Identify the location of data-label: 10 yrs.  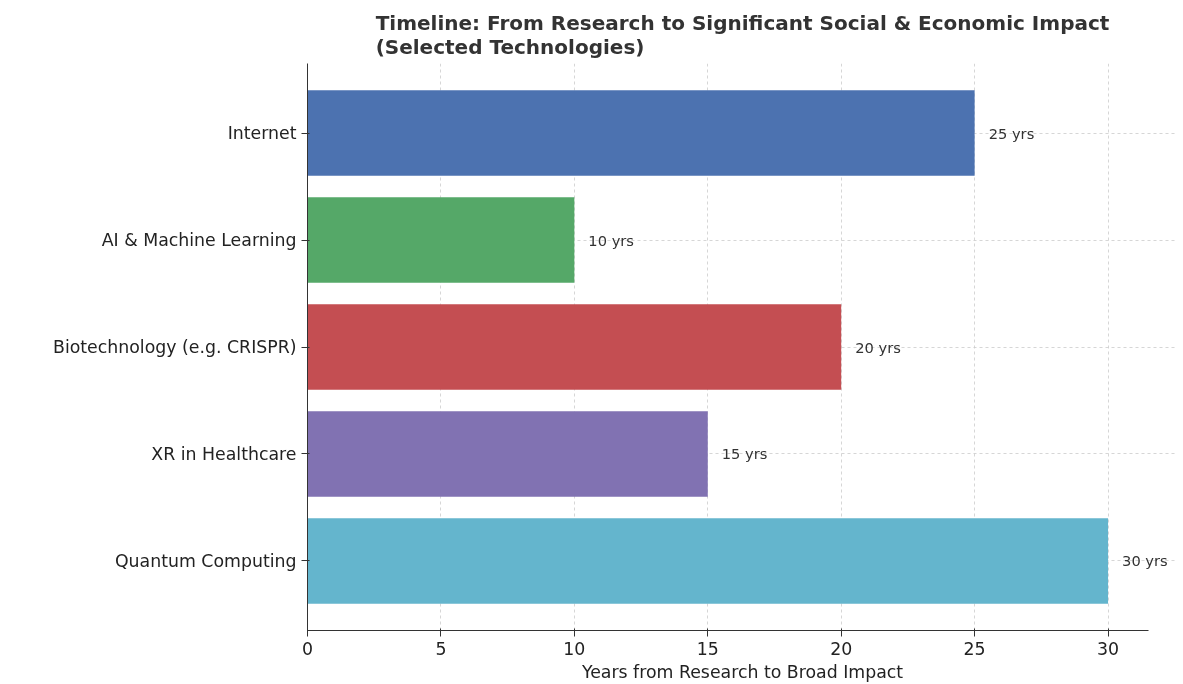
(611, 240).